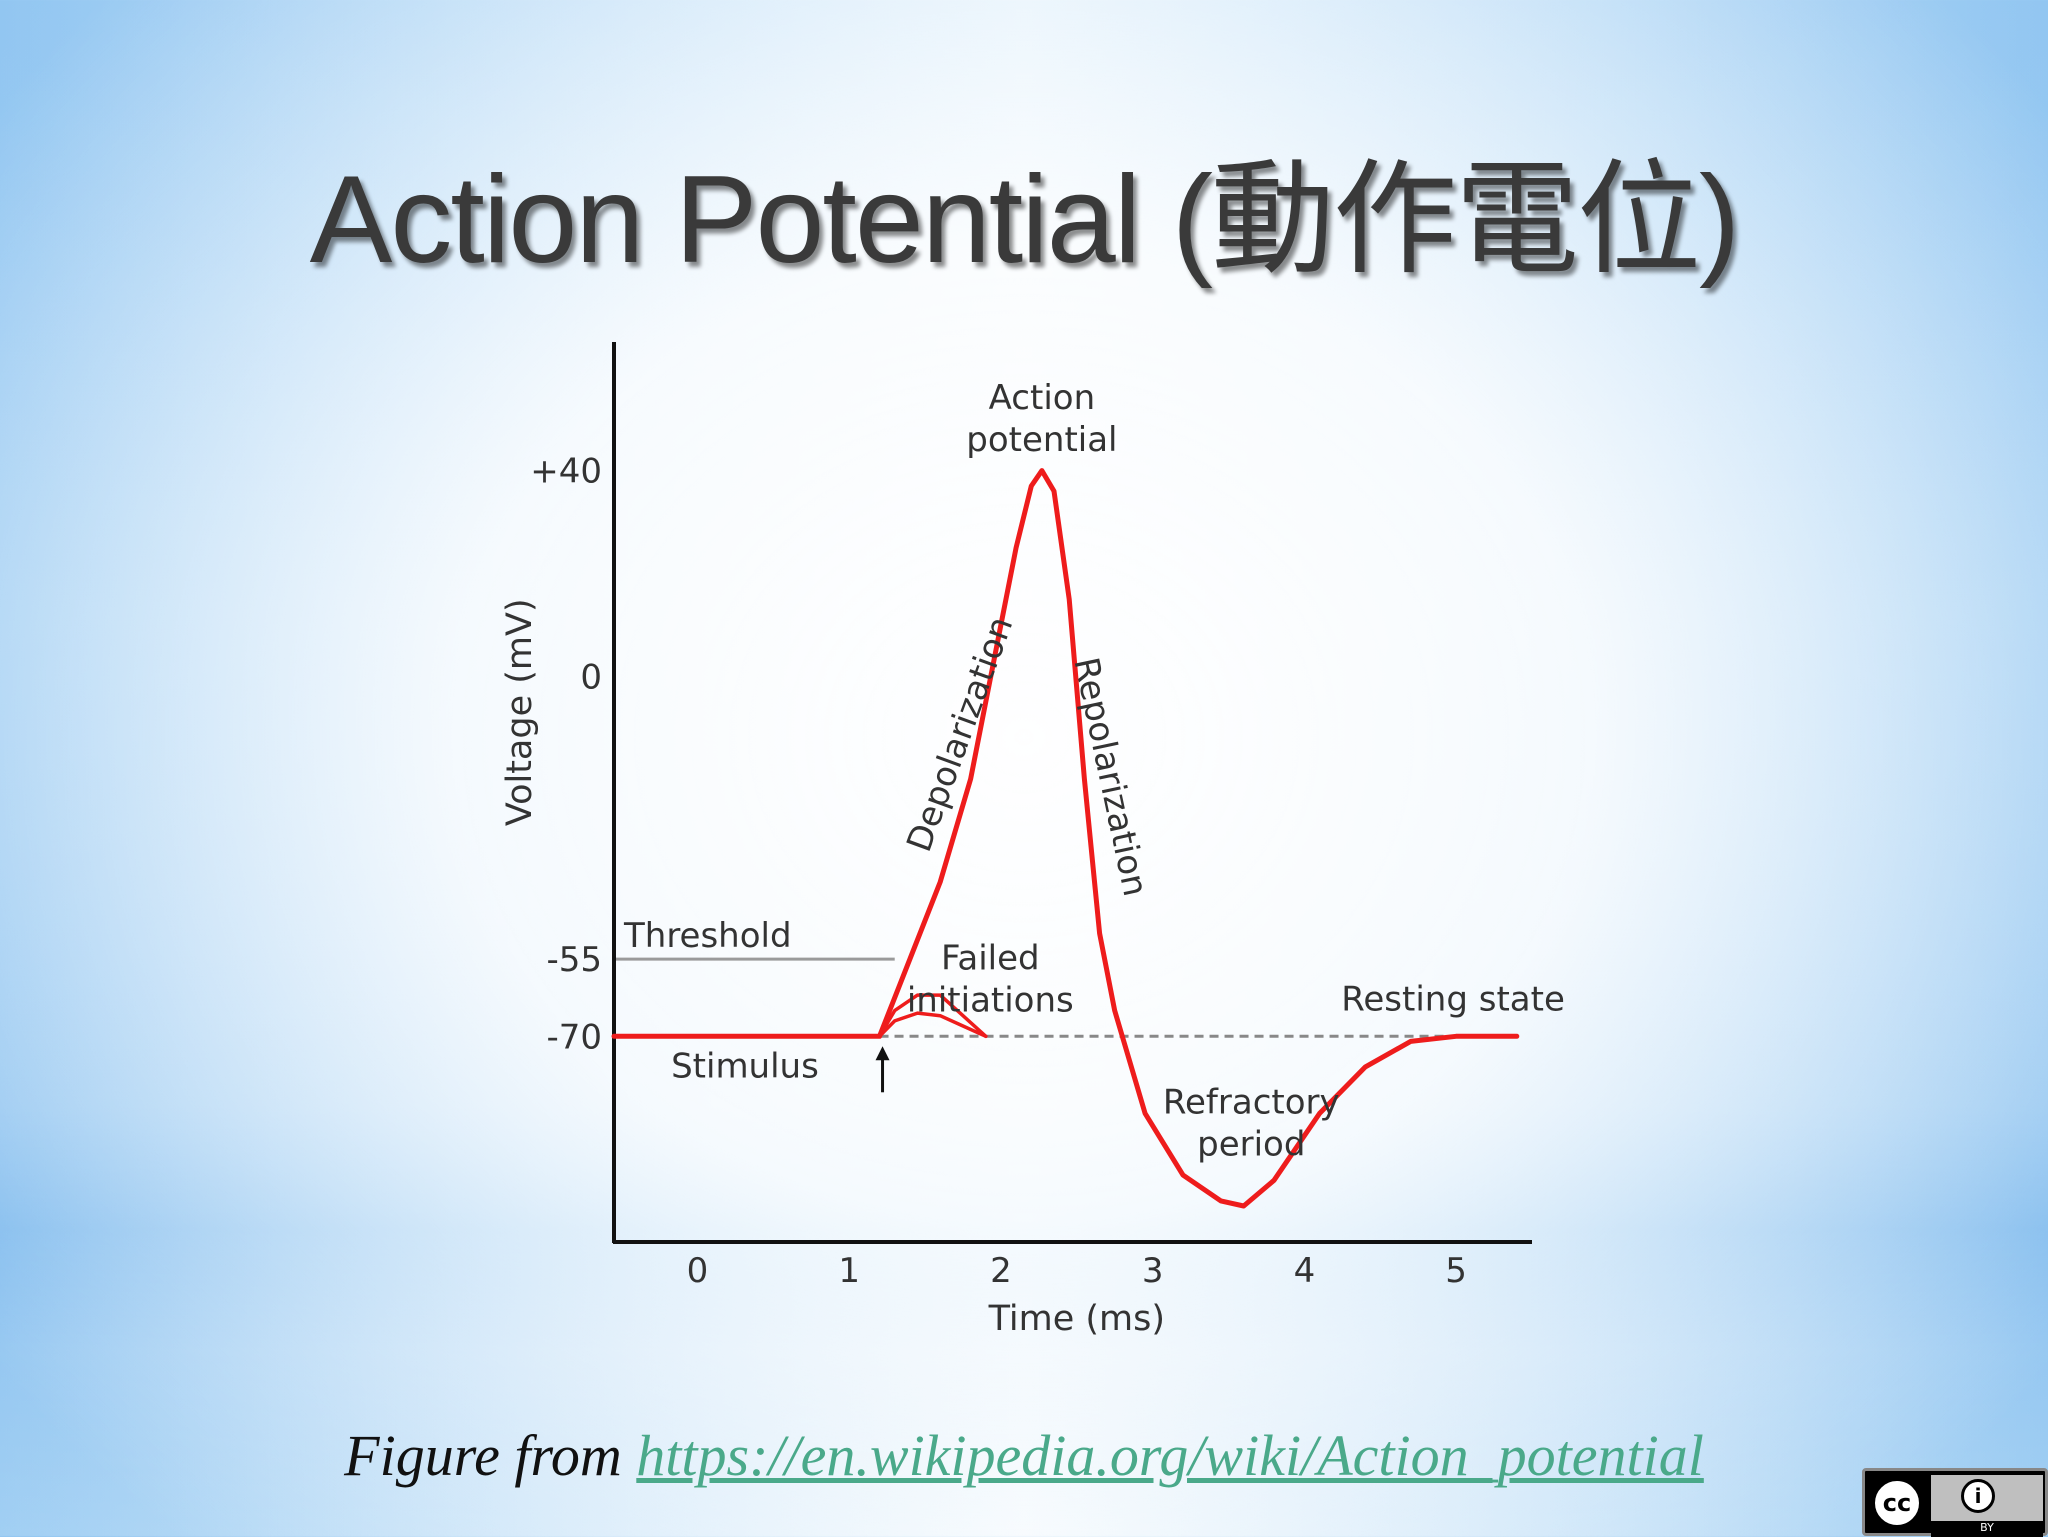  What do you see at coordinates (1897, 1503) in the screenshot?
I see `cc-icon: cc` at bounding box center [1897, 1503].